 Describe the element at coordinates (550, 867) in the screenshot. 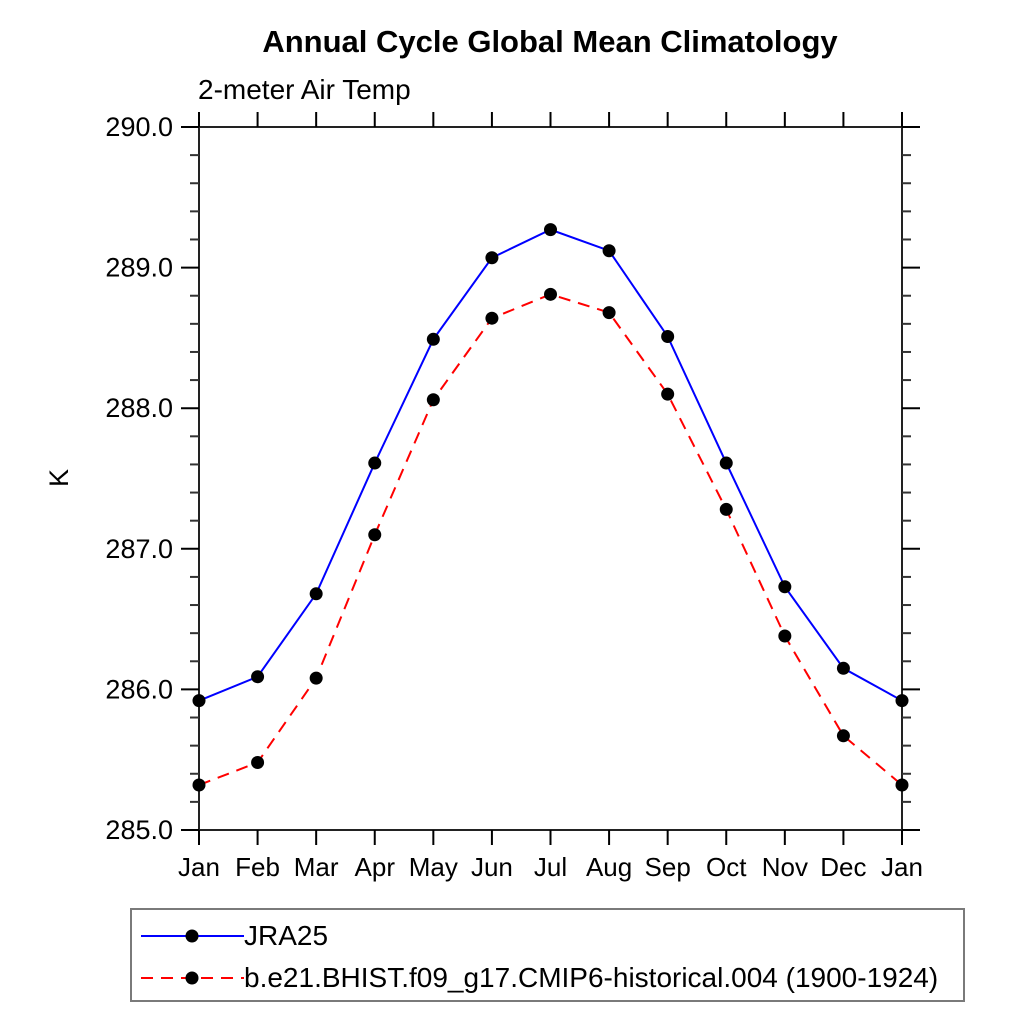

I see `xtick-label: Jul` at that location.